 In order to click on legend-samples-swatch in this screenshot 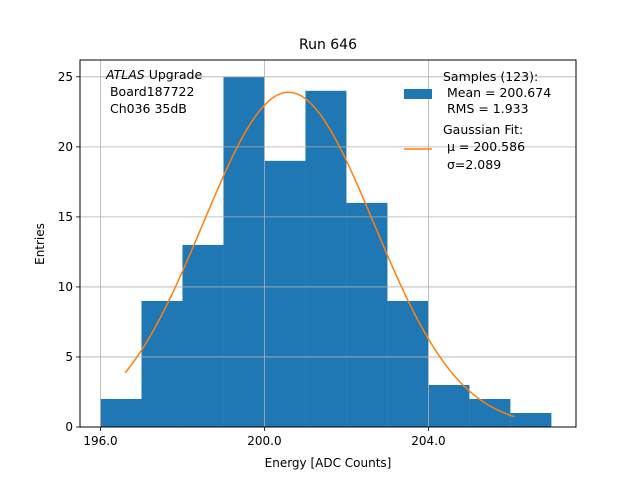, I will do `click(418, 94)`.